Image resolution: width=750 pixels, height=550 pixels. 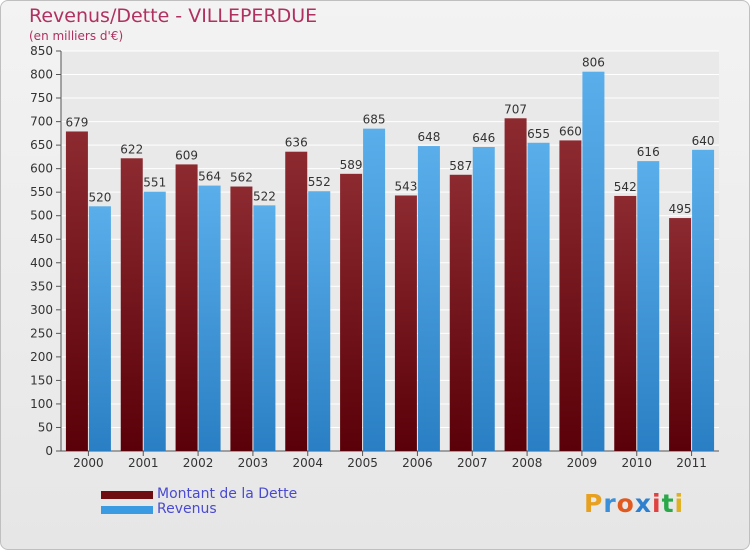 I want to click on logo-letter: P, so click(x=594, y=503).